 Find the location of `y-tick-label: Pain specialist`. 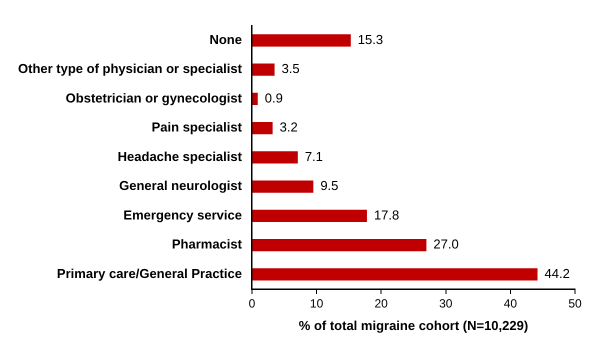

y-tick-label: Pain specialist is located at coordinates (197, 127).